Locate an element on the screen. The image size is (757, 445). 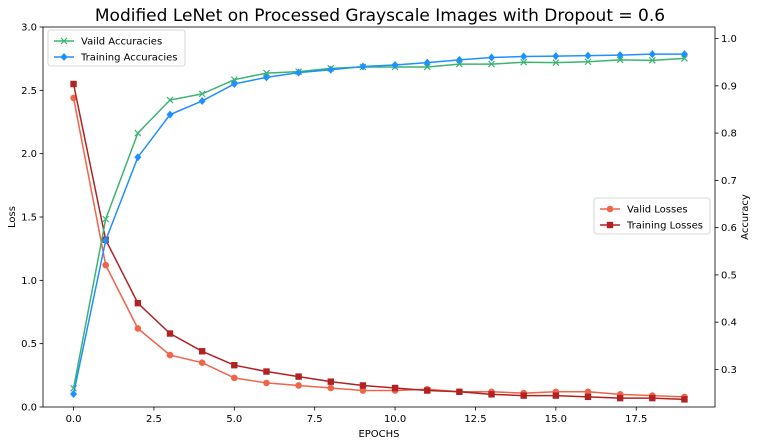
right-y-tick-label: 0.3 is located at coordinates (729, 370).